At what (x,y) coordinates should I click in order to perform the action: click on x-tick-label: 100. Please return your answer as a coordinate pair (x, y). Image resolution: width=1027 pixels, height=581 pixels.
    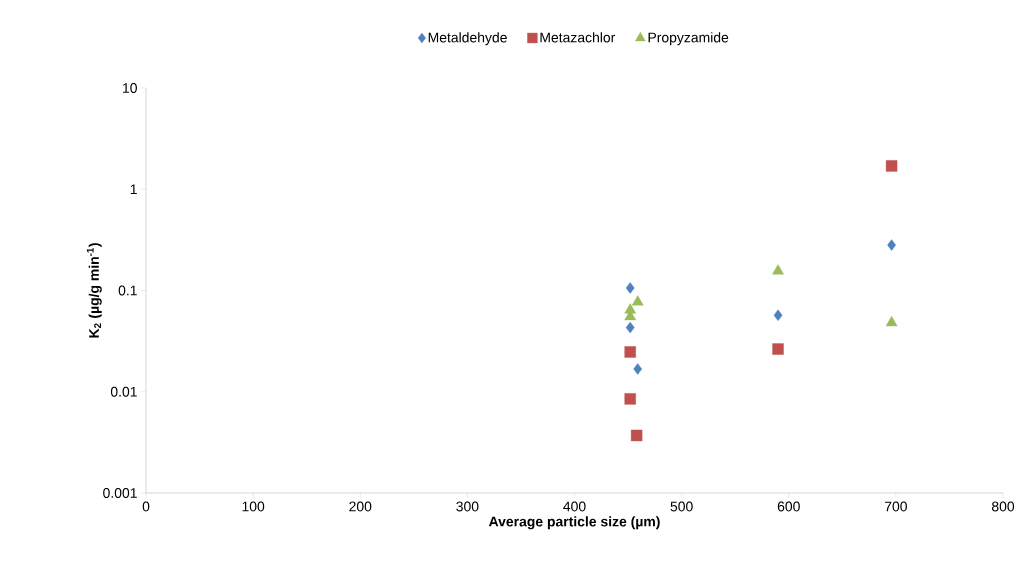
    Looking at the image, I should click on (253, 506).